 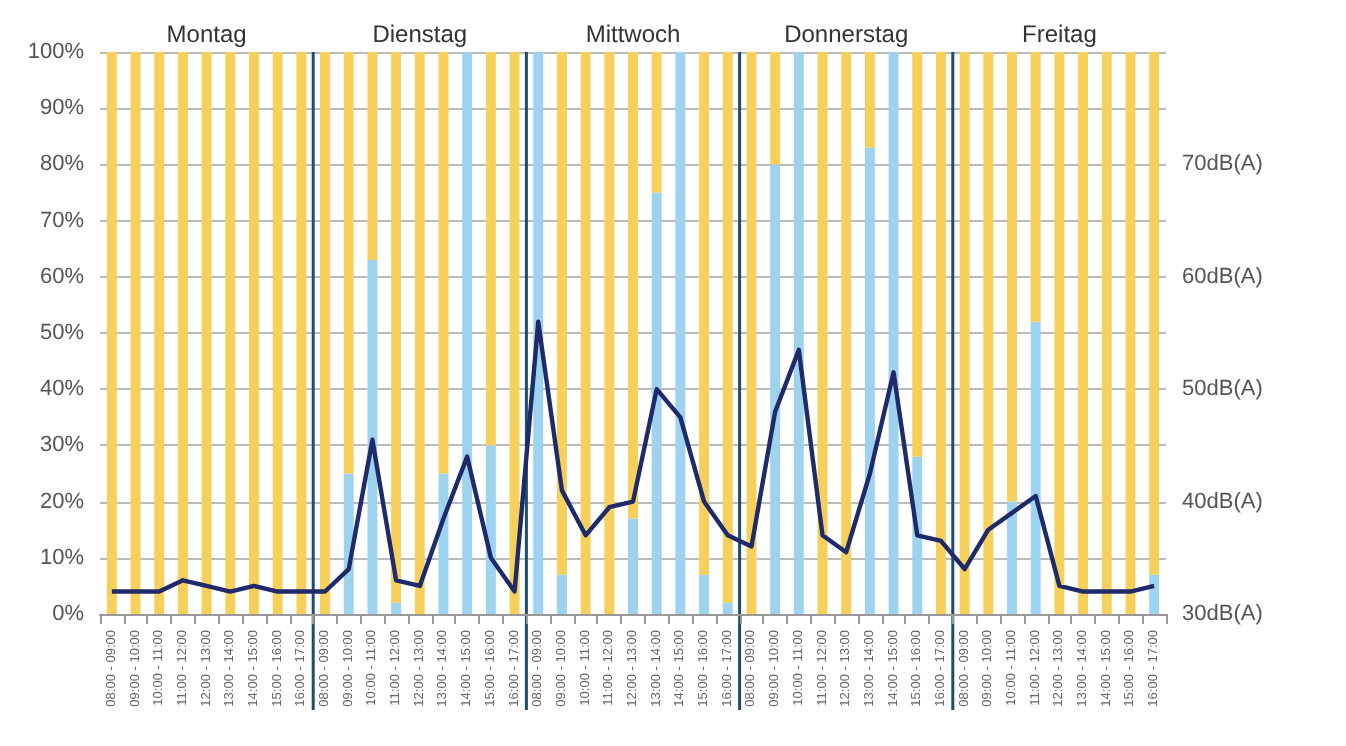 I want to click on text: Dienstag, so click(x=420, y=34).